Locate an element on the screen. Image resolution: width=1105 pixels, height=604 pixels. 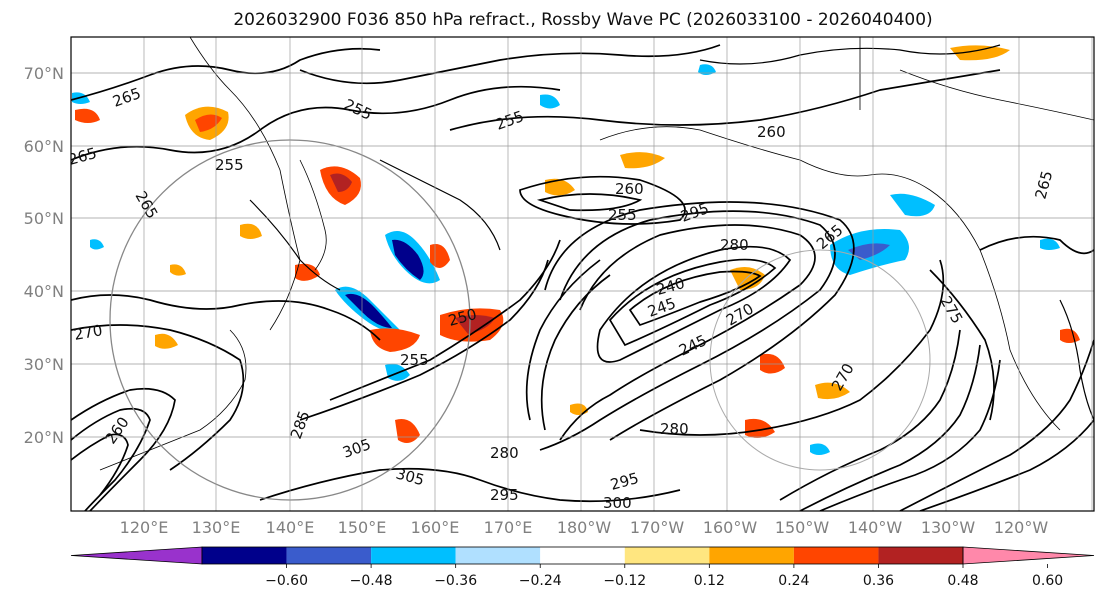
colorbar-extension-low is located at coordinates (136, 555).